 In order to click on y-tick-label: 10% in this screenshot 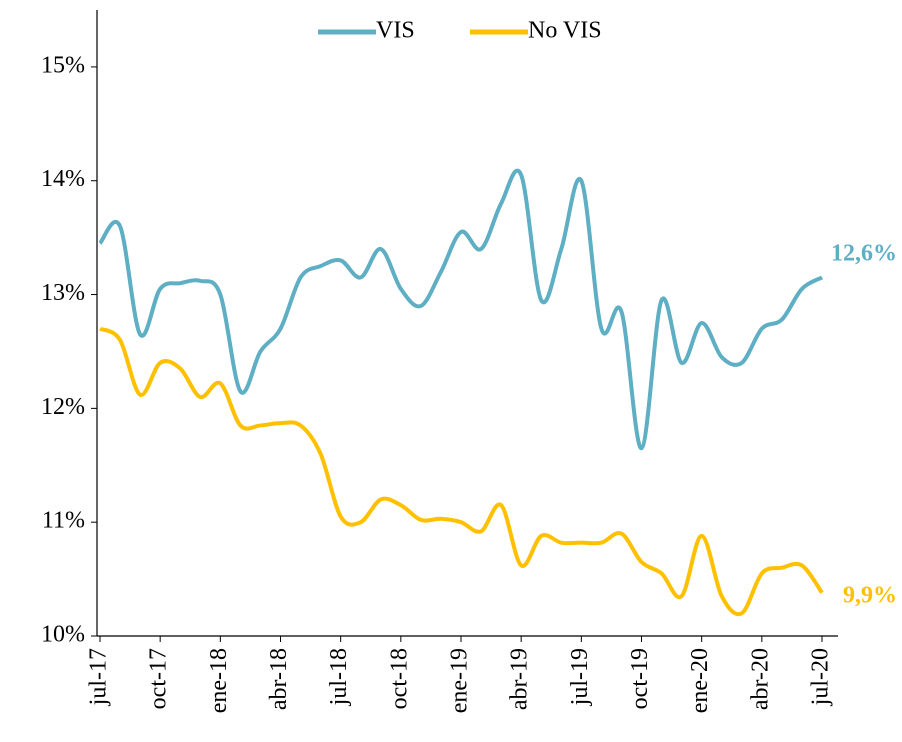, I will do `click(63, 635)`.